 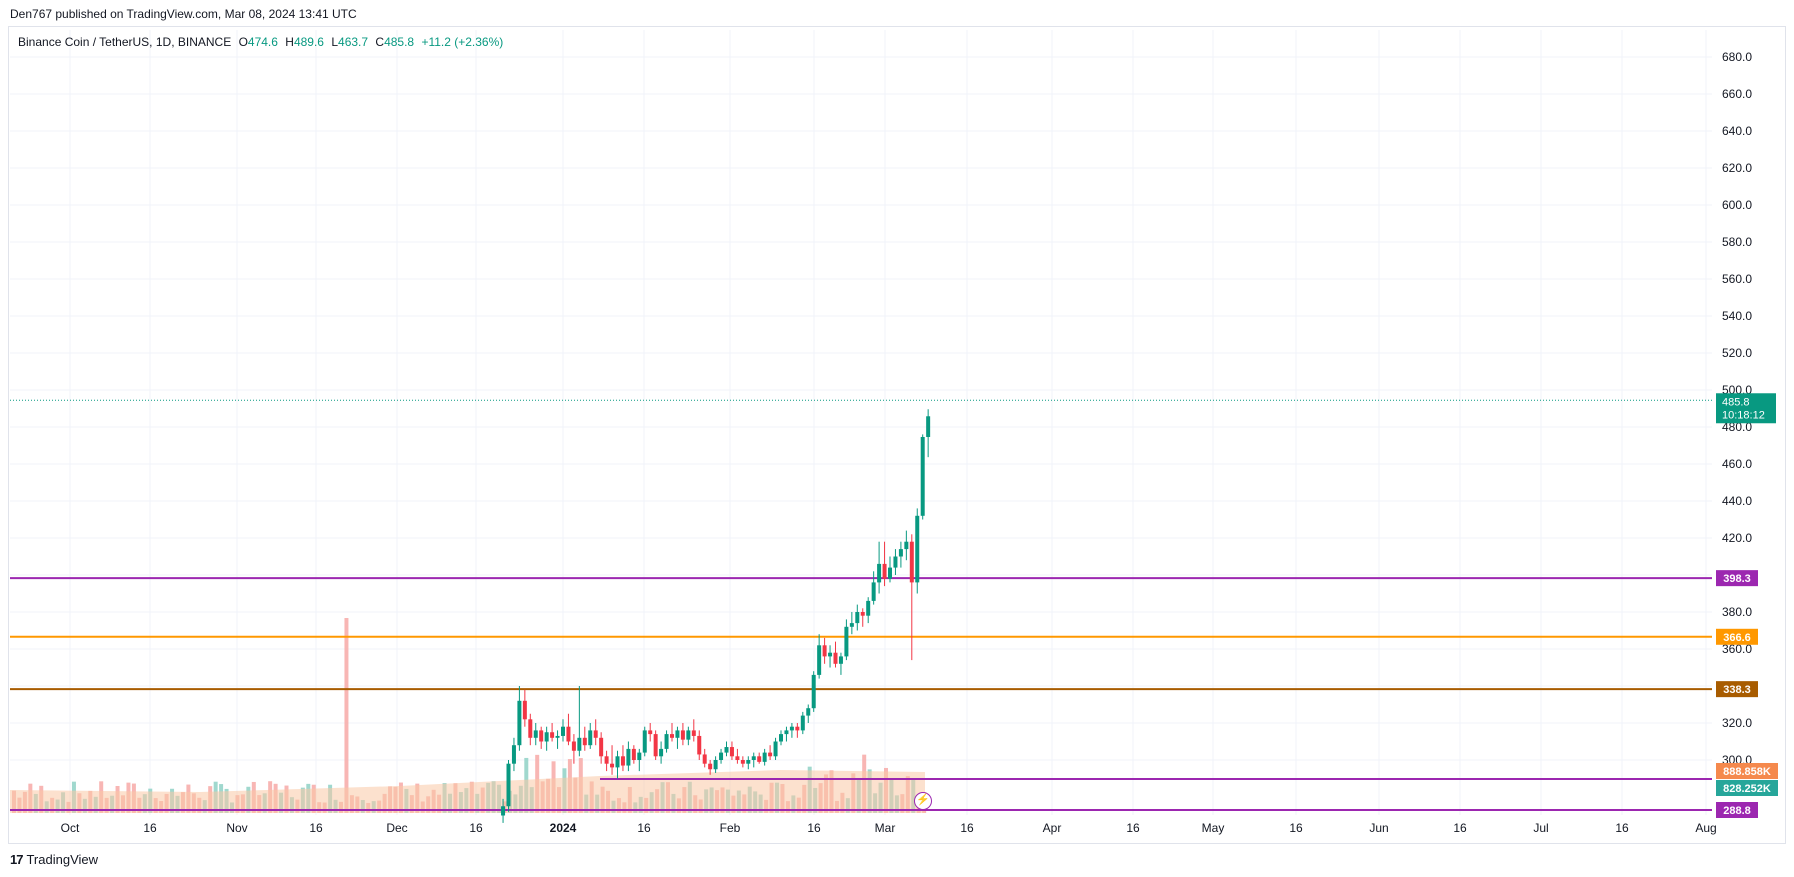 I want to click on open-value: 474.6, so click(x=262, y=42).